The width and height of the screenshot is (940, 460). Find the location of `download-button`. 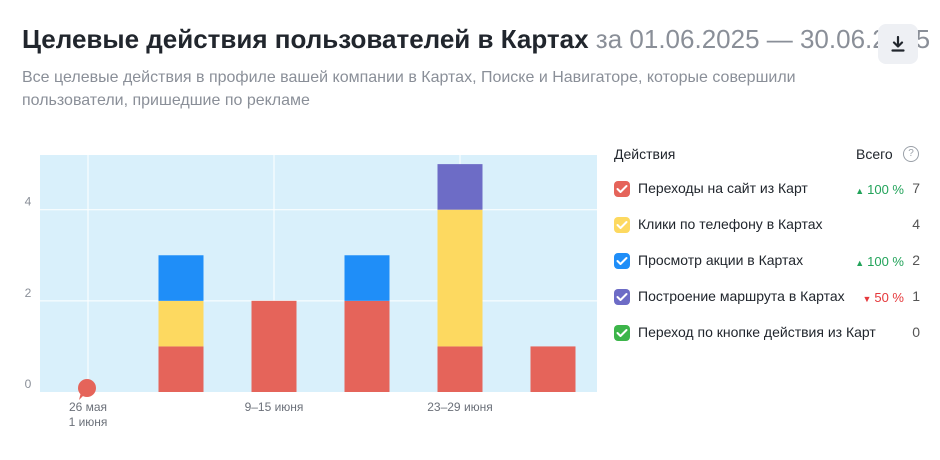

download-button is located at coordinates (898, 44).